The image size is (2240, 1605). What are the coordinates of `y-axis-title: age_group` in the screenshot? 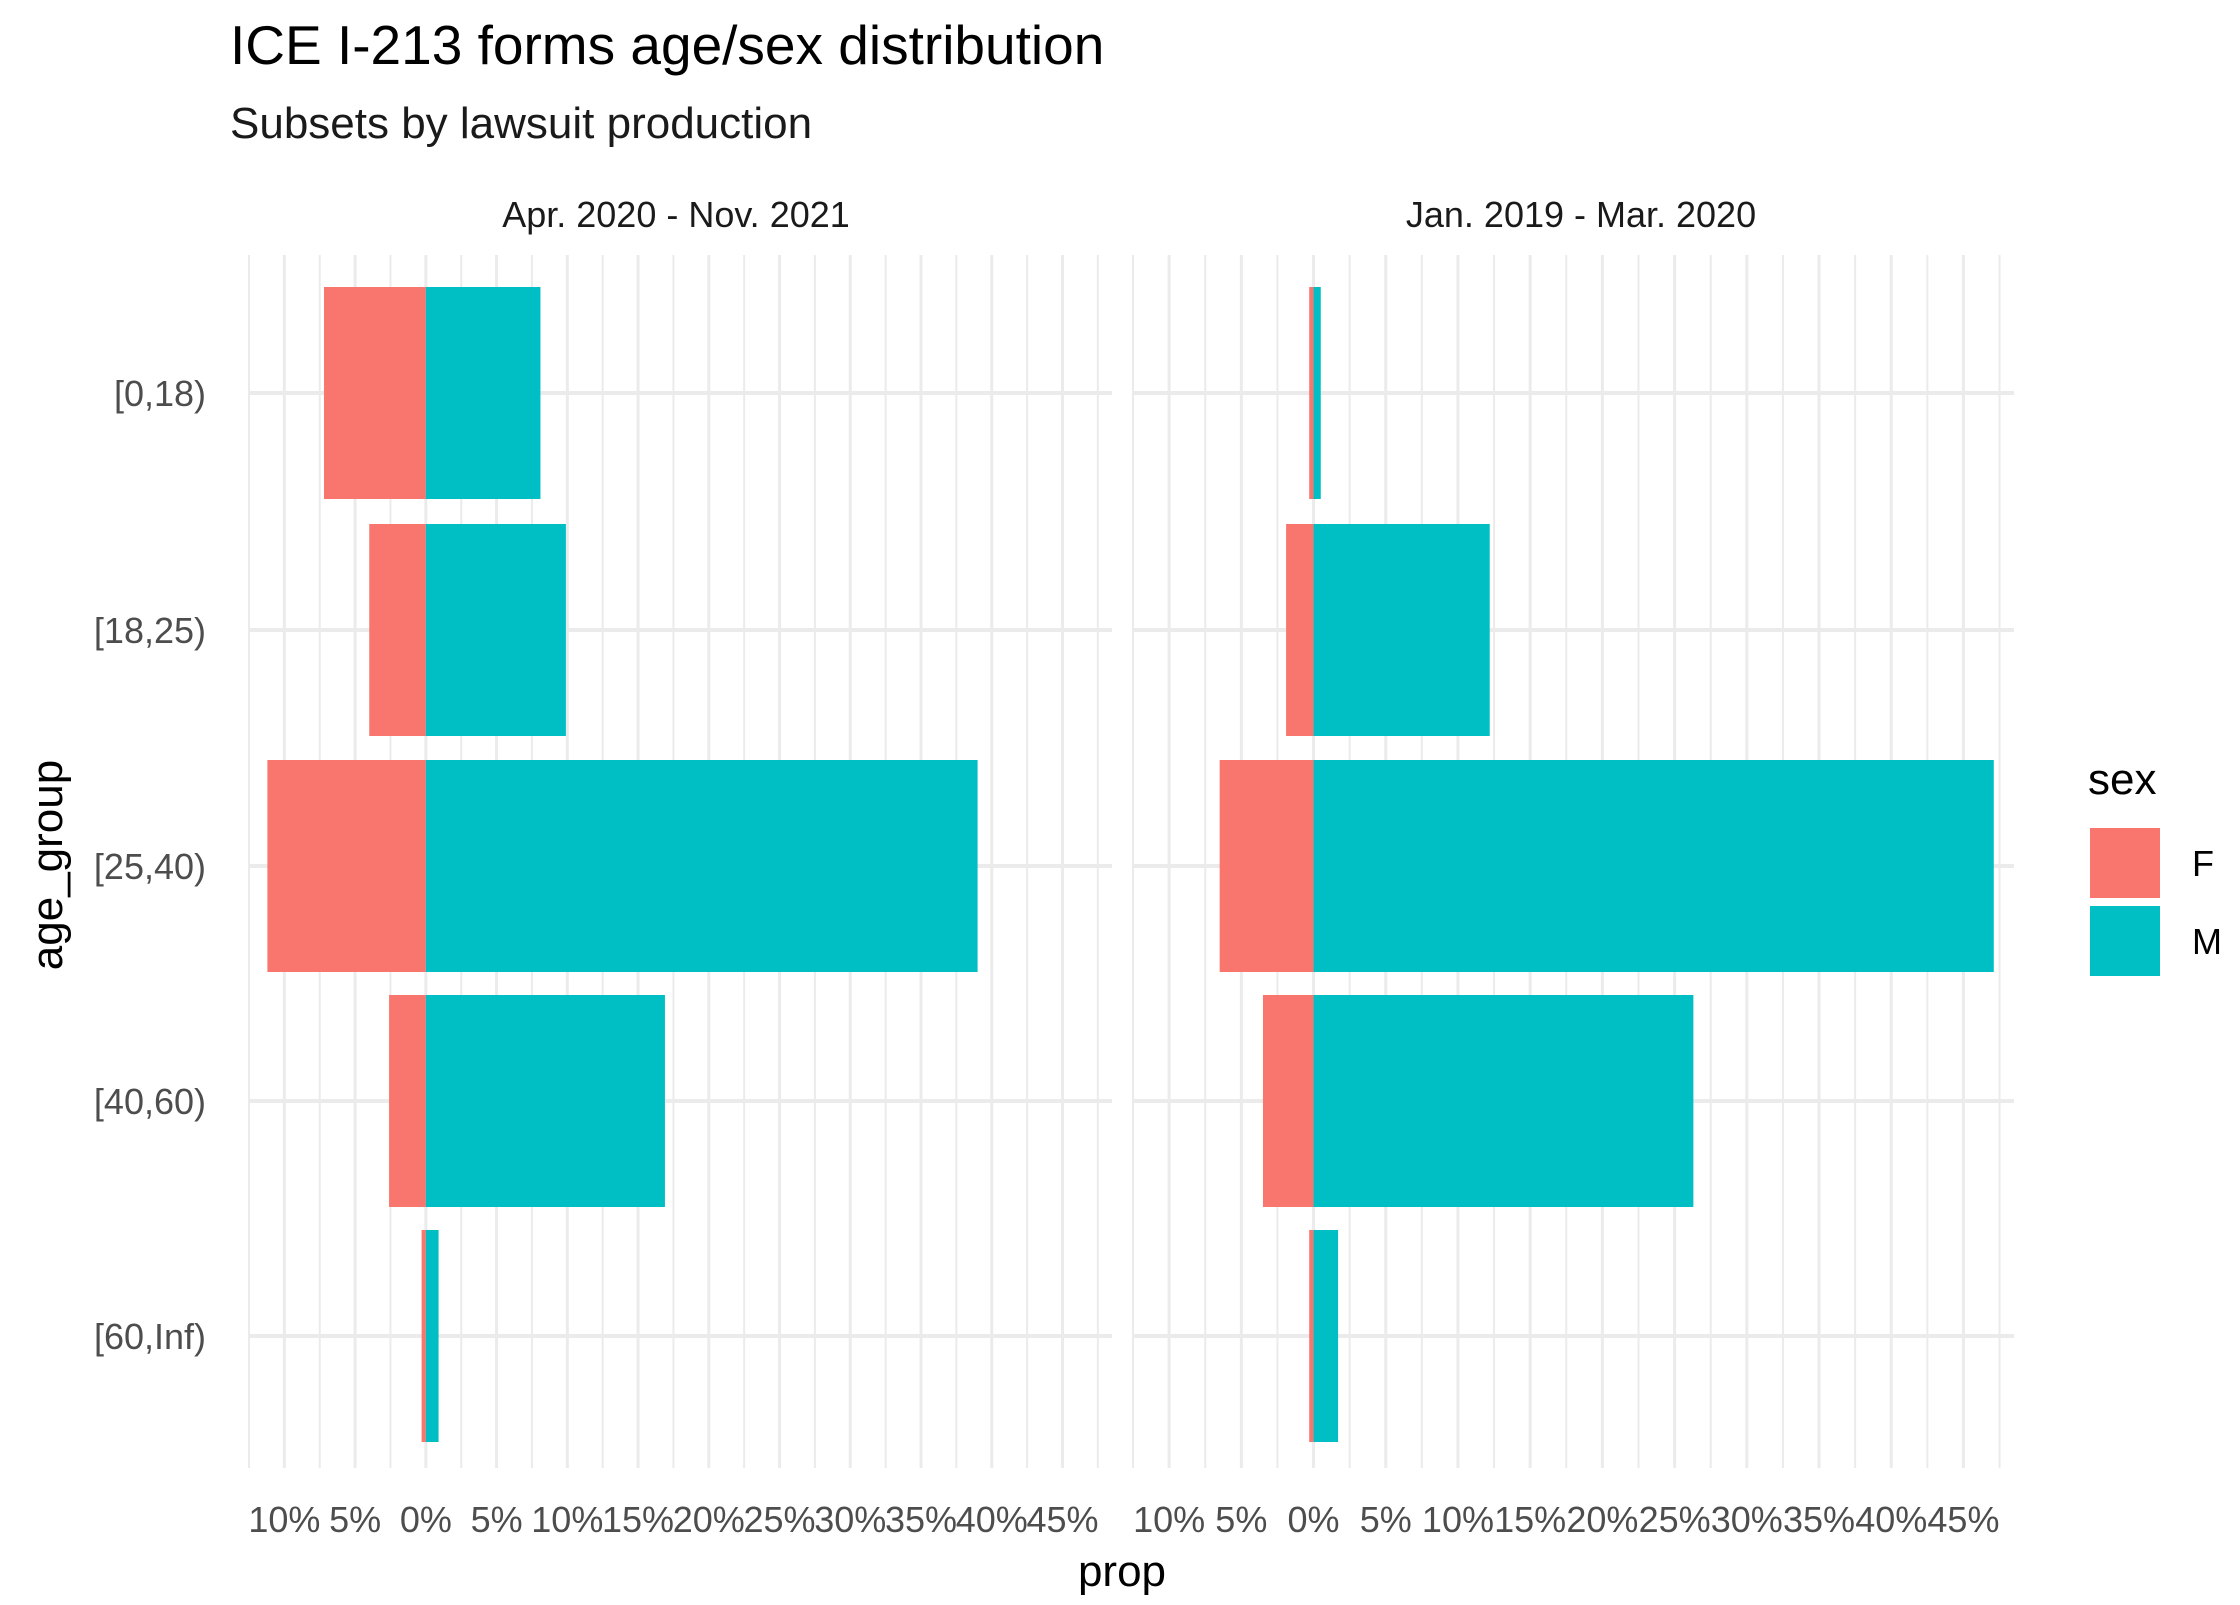 It's located at (47, 865).